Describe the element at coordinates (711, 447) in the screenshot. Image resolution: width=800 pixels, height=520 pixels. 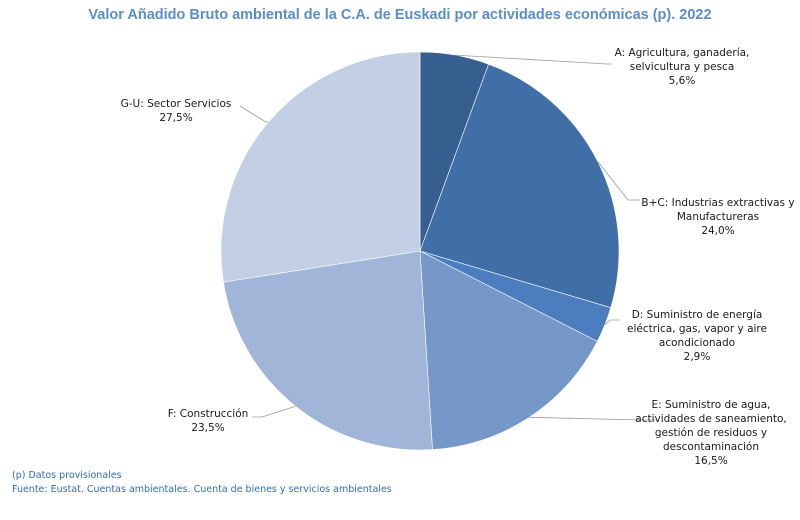
I see `slice-category-label: descontaminación` at that location.